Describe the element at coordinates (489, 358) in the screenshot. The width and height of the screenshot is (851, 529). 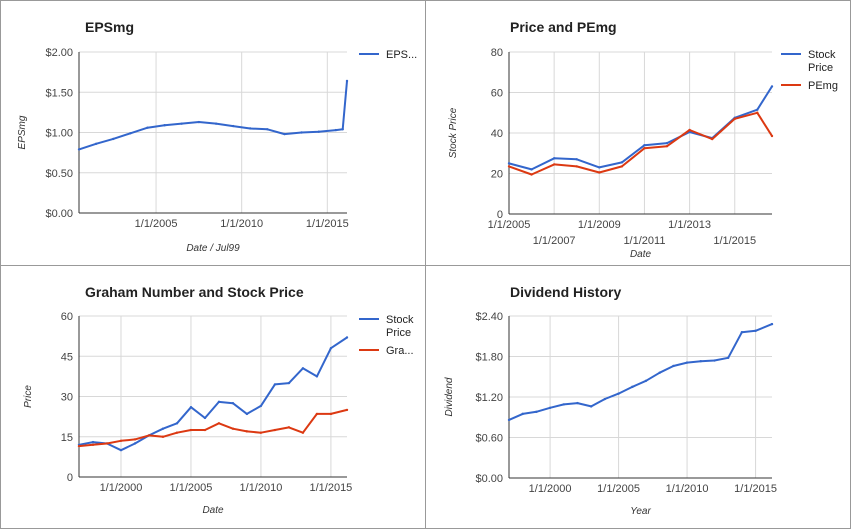
I see `y-tick-label: $1.80` at that location.